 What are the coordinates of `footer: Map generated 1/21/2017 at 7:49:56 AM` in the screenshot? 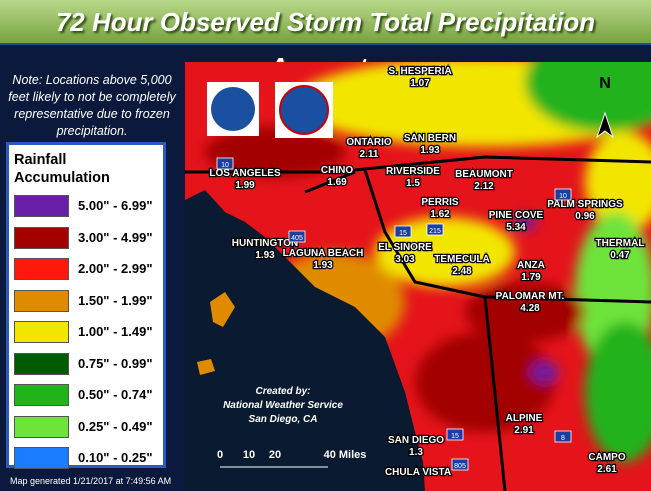 It's located at (91, 481).